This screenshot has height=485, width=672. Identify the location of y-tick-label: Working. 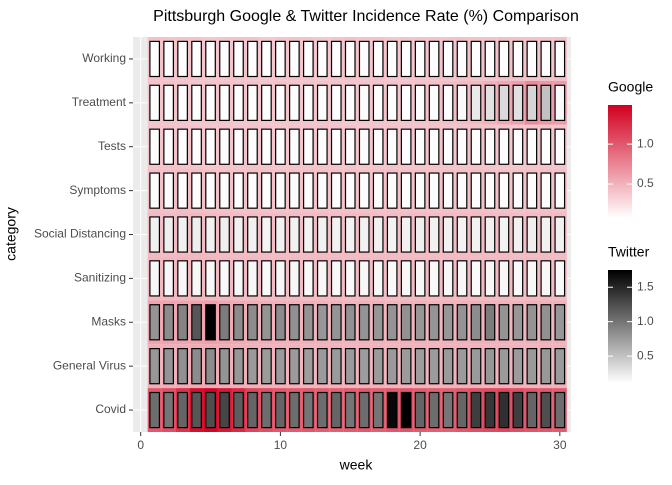
(104, 58).